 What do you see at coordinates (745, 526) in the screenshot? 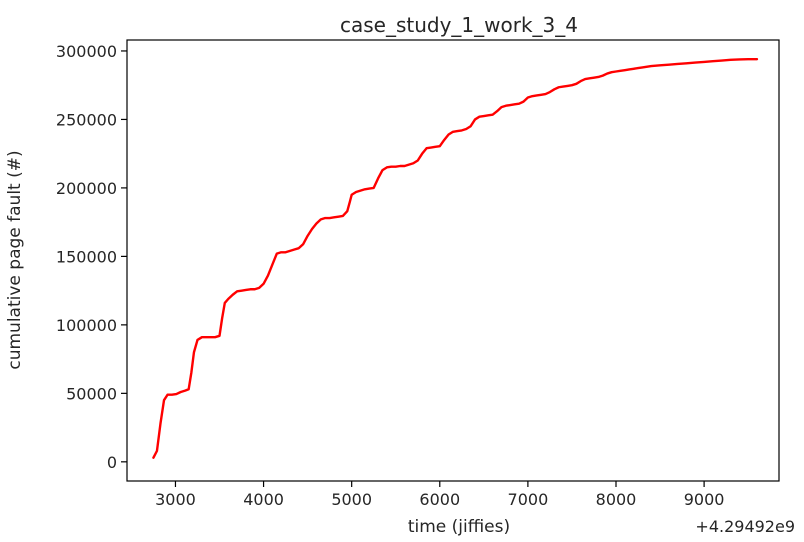
I see `x-axis-offset-label: +4.29492e9` at bounding box center [745, 526].